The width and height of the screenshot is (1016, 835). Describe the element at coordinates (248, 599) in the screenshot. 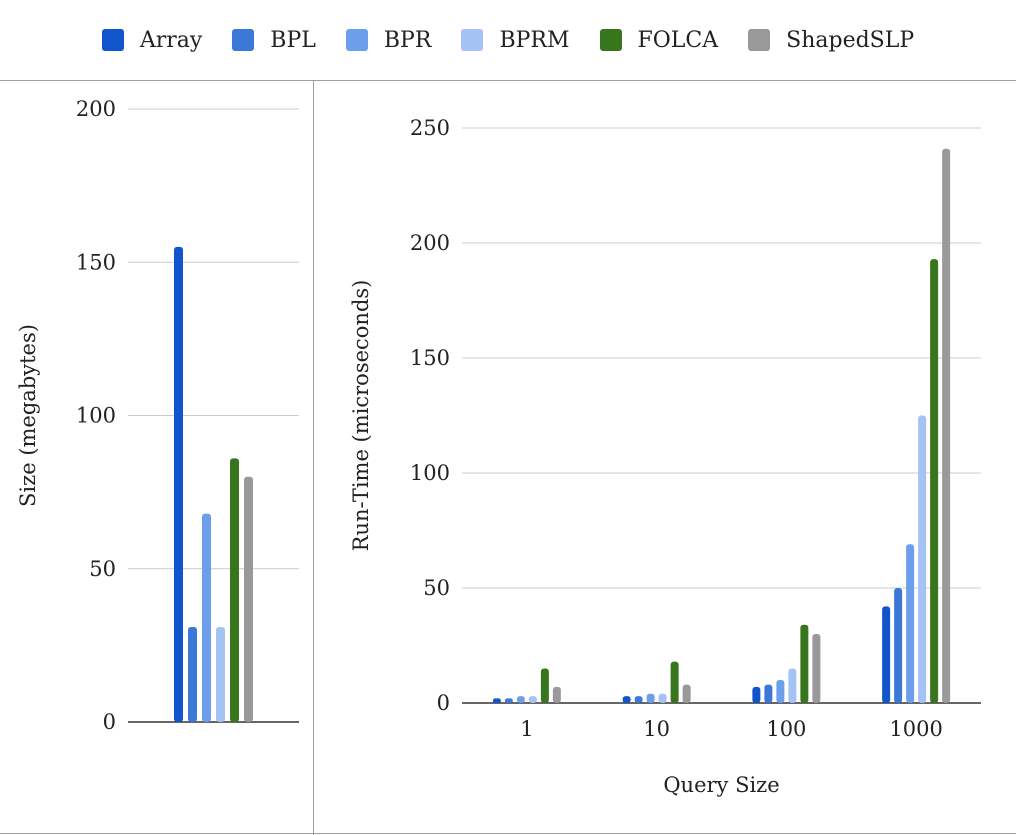

I see `bar-shapedslp` at that location.